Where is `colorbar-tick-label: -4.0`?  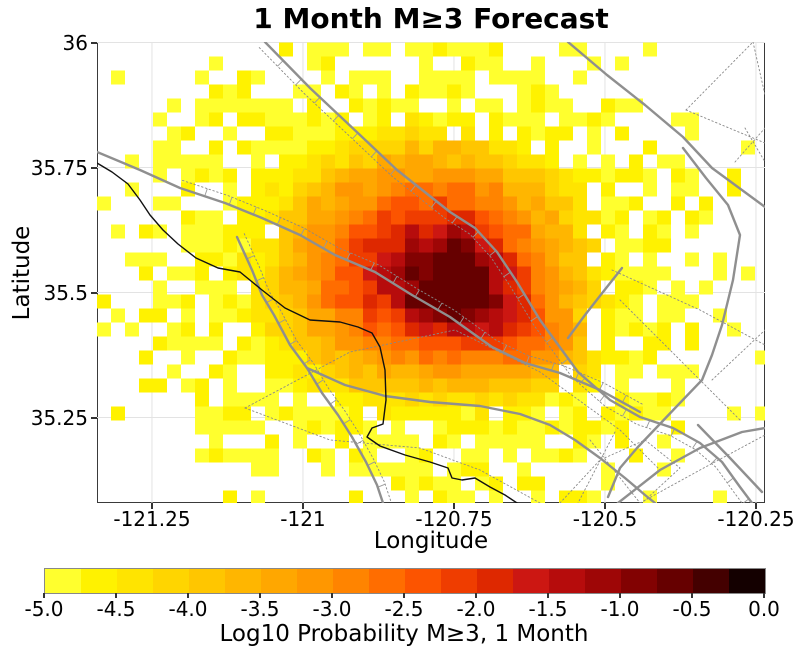 colorbar-tick-label: -4.0 is located at coordinates (188, 609).